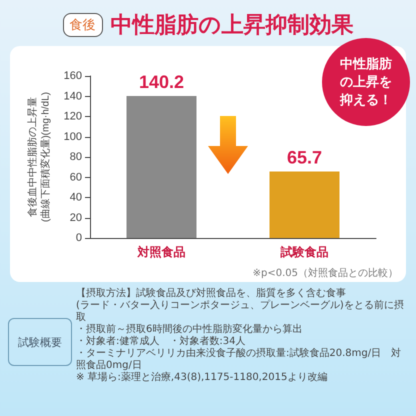 The width and height of the screenshot is (416, 416). I want to click on text: 【摂取方法】試験食品及び対照食品を、脂質を多く含む食事, so click(211, 294).